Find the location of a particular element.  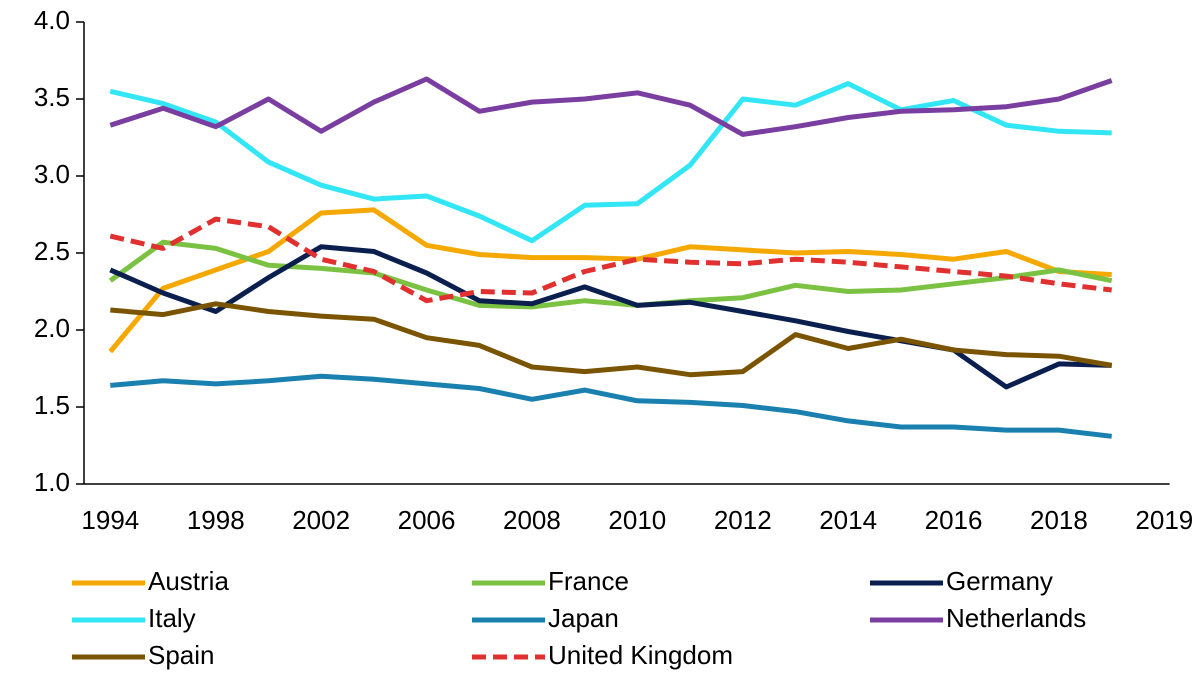

x-tick-label: 2019 is located at coordinates (1164, 520).